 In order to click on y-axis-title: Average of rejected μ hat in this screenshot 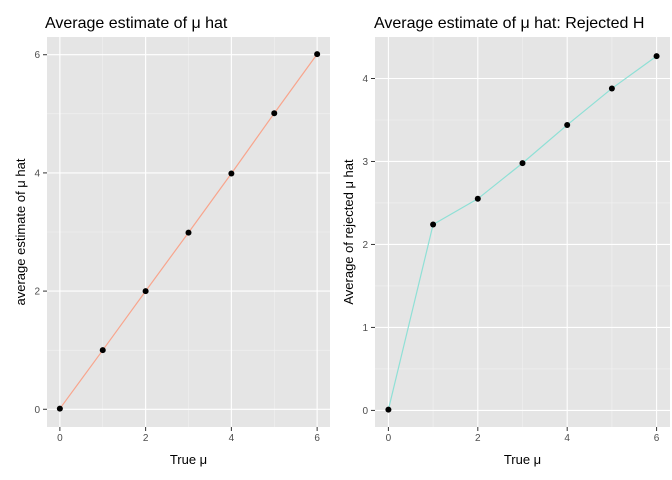, I will do `click(348, 232)`.